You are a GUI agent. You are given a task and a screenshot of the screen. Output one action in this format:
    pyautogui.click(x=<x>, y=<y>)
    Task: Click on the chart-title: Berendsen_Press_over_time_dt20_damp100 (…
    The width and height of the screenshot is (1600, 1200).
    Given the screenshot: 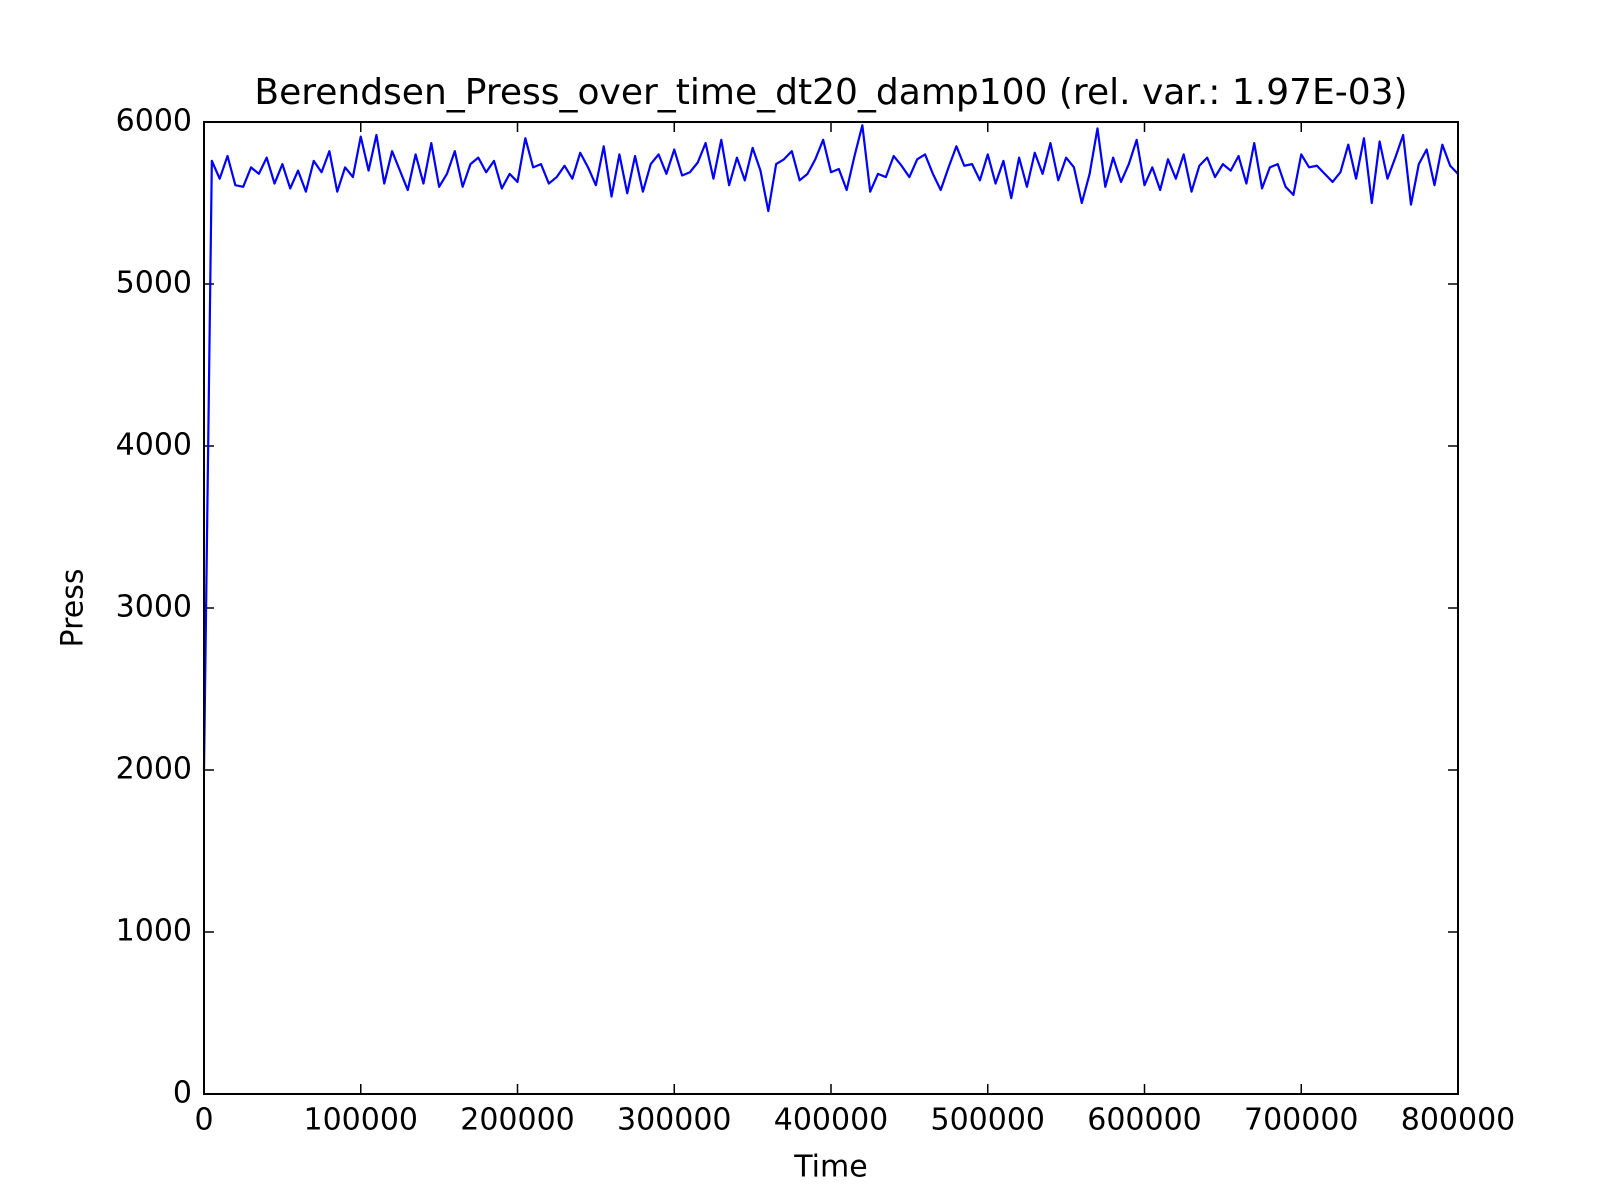 What is the action you would take?
    pyautogui.click(x=830, y=92)
    